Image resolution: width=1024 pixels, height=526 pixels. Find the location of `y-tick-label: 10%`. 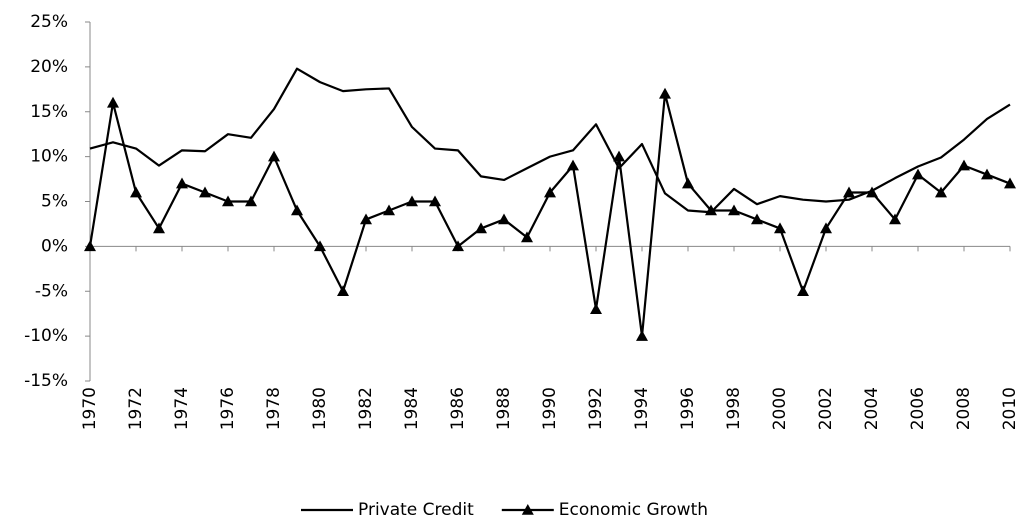

y-tick-label: 10% is located at coordinates (49, 157).